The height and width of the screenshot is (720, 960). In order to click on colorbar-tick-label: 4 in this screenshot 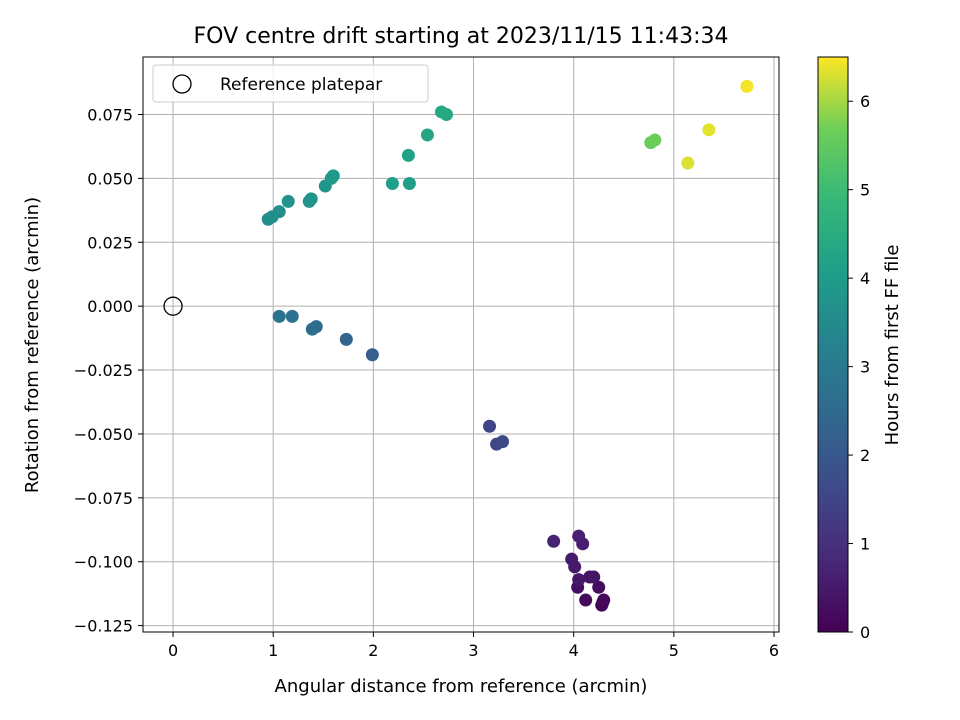, I will do `click(865, 278)`.